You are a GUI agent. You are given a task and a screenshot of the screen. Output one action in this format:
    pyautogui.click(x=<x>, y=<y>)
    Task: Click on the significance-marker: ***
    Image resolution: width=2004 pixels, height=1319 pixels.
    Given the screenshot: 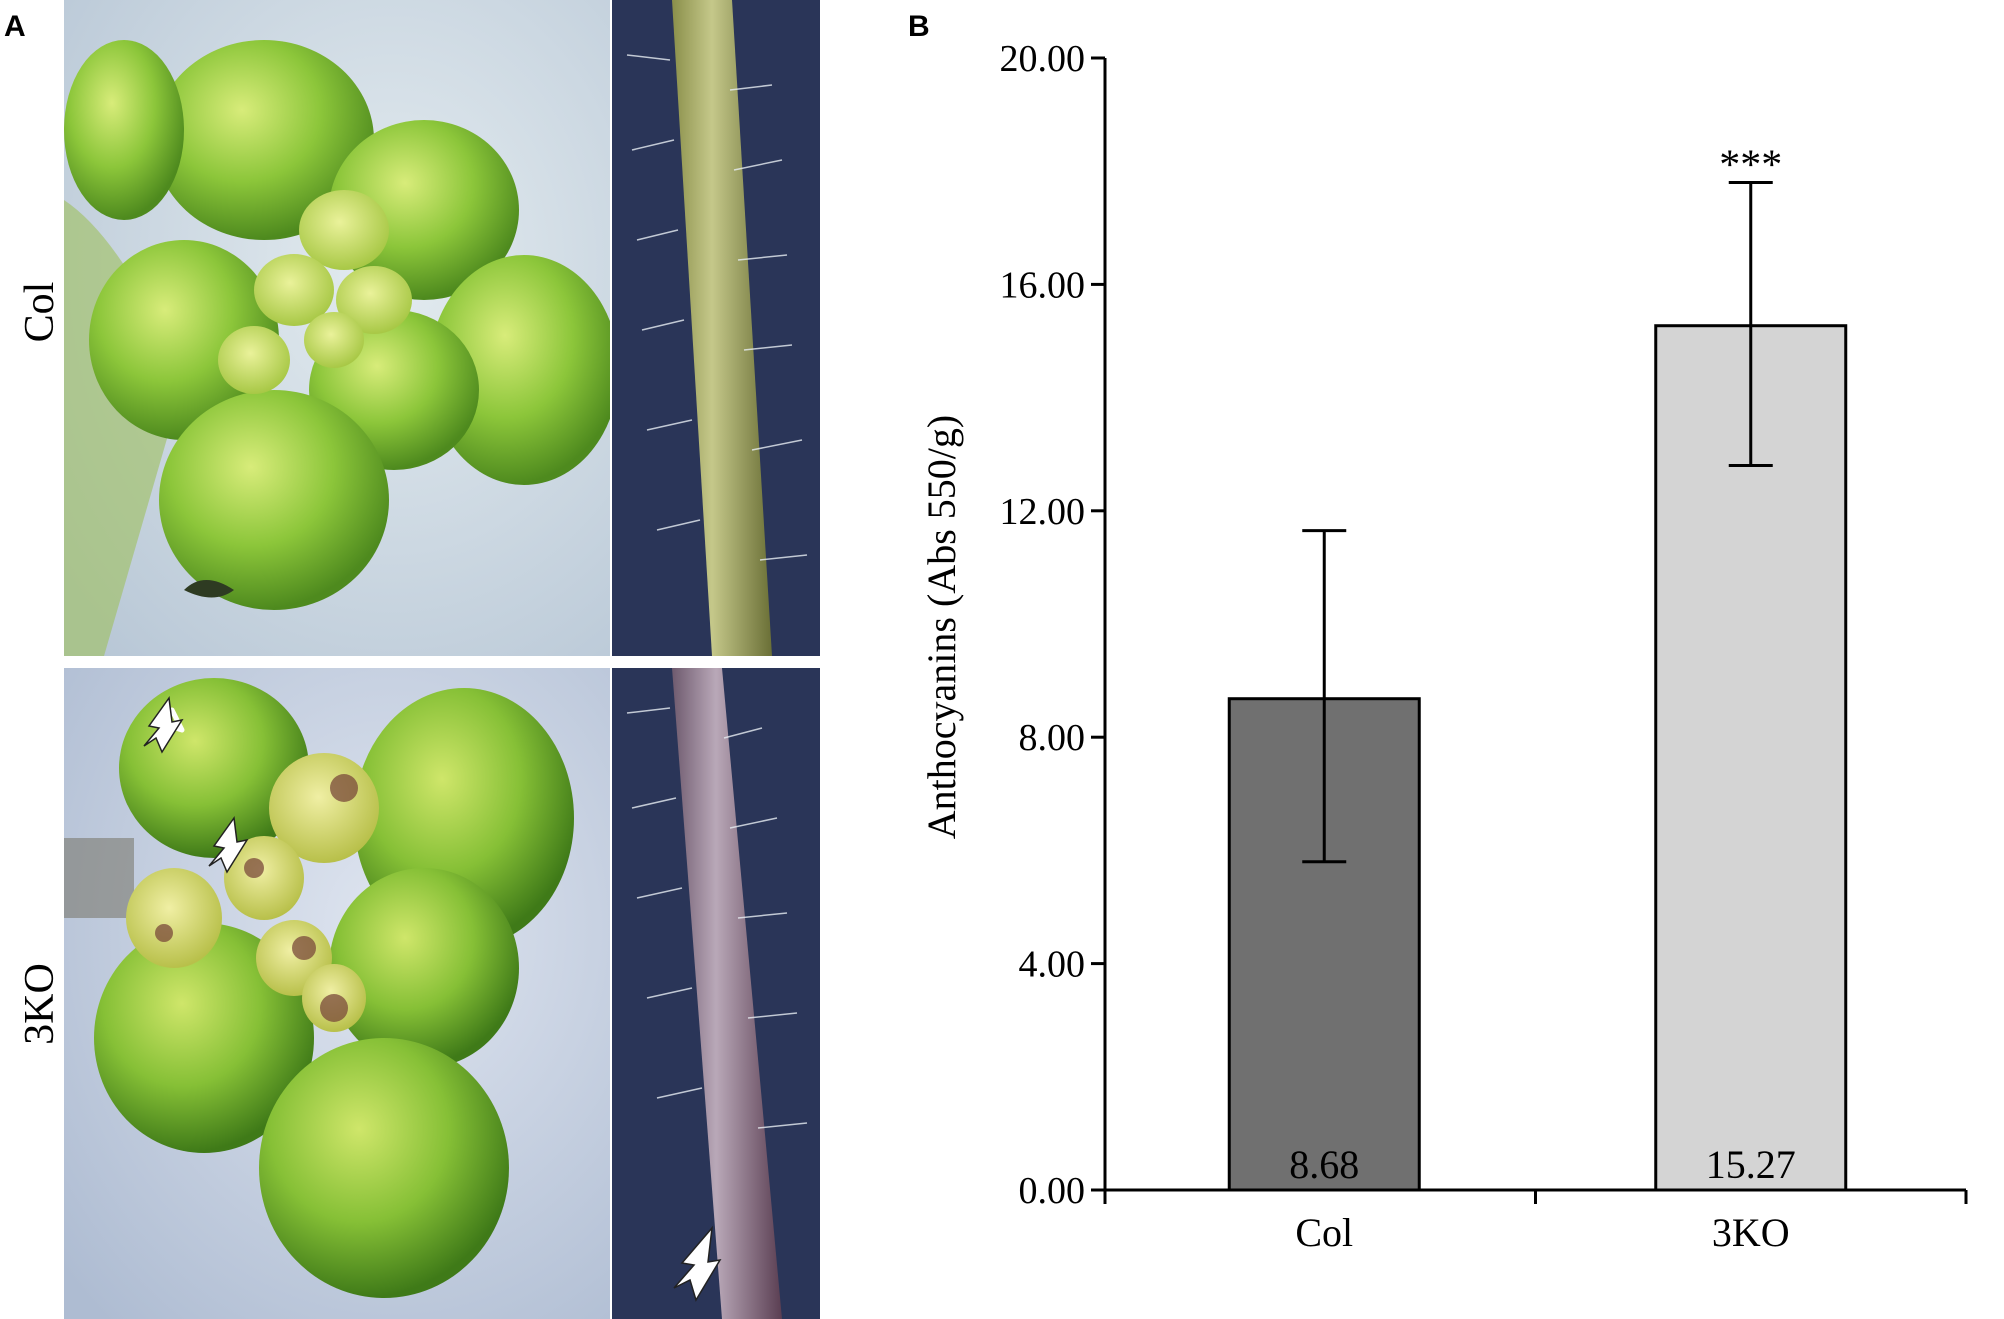 What is the action you would take?
    pyautogui.click(x=1750, y=166)
    